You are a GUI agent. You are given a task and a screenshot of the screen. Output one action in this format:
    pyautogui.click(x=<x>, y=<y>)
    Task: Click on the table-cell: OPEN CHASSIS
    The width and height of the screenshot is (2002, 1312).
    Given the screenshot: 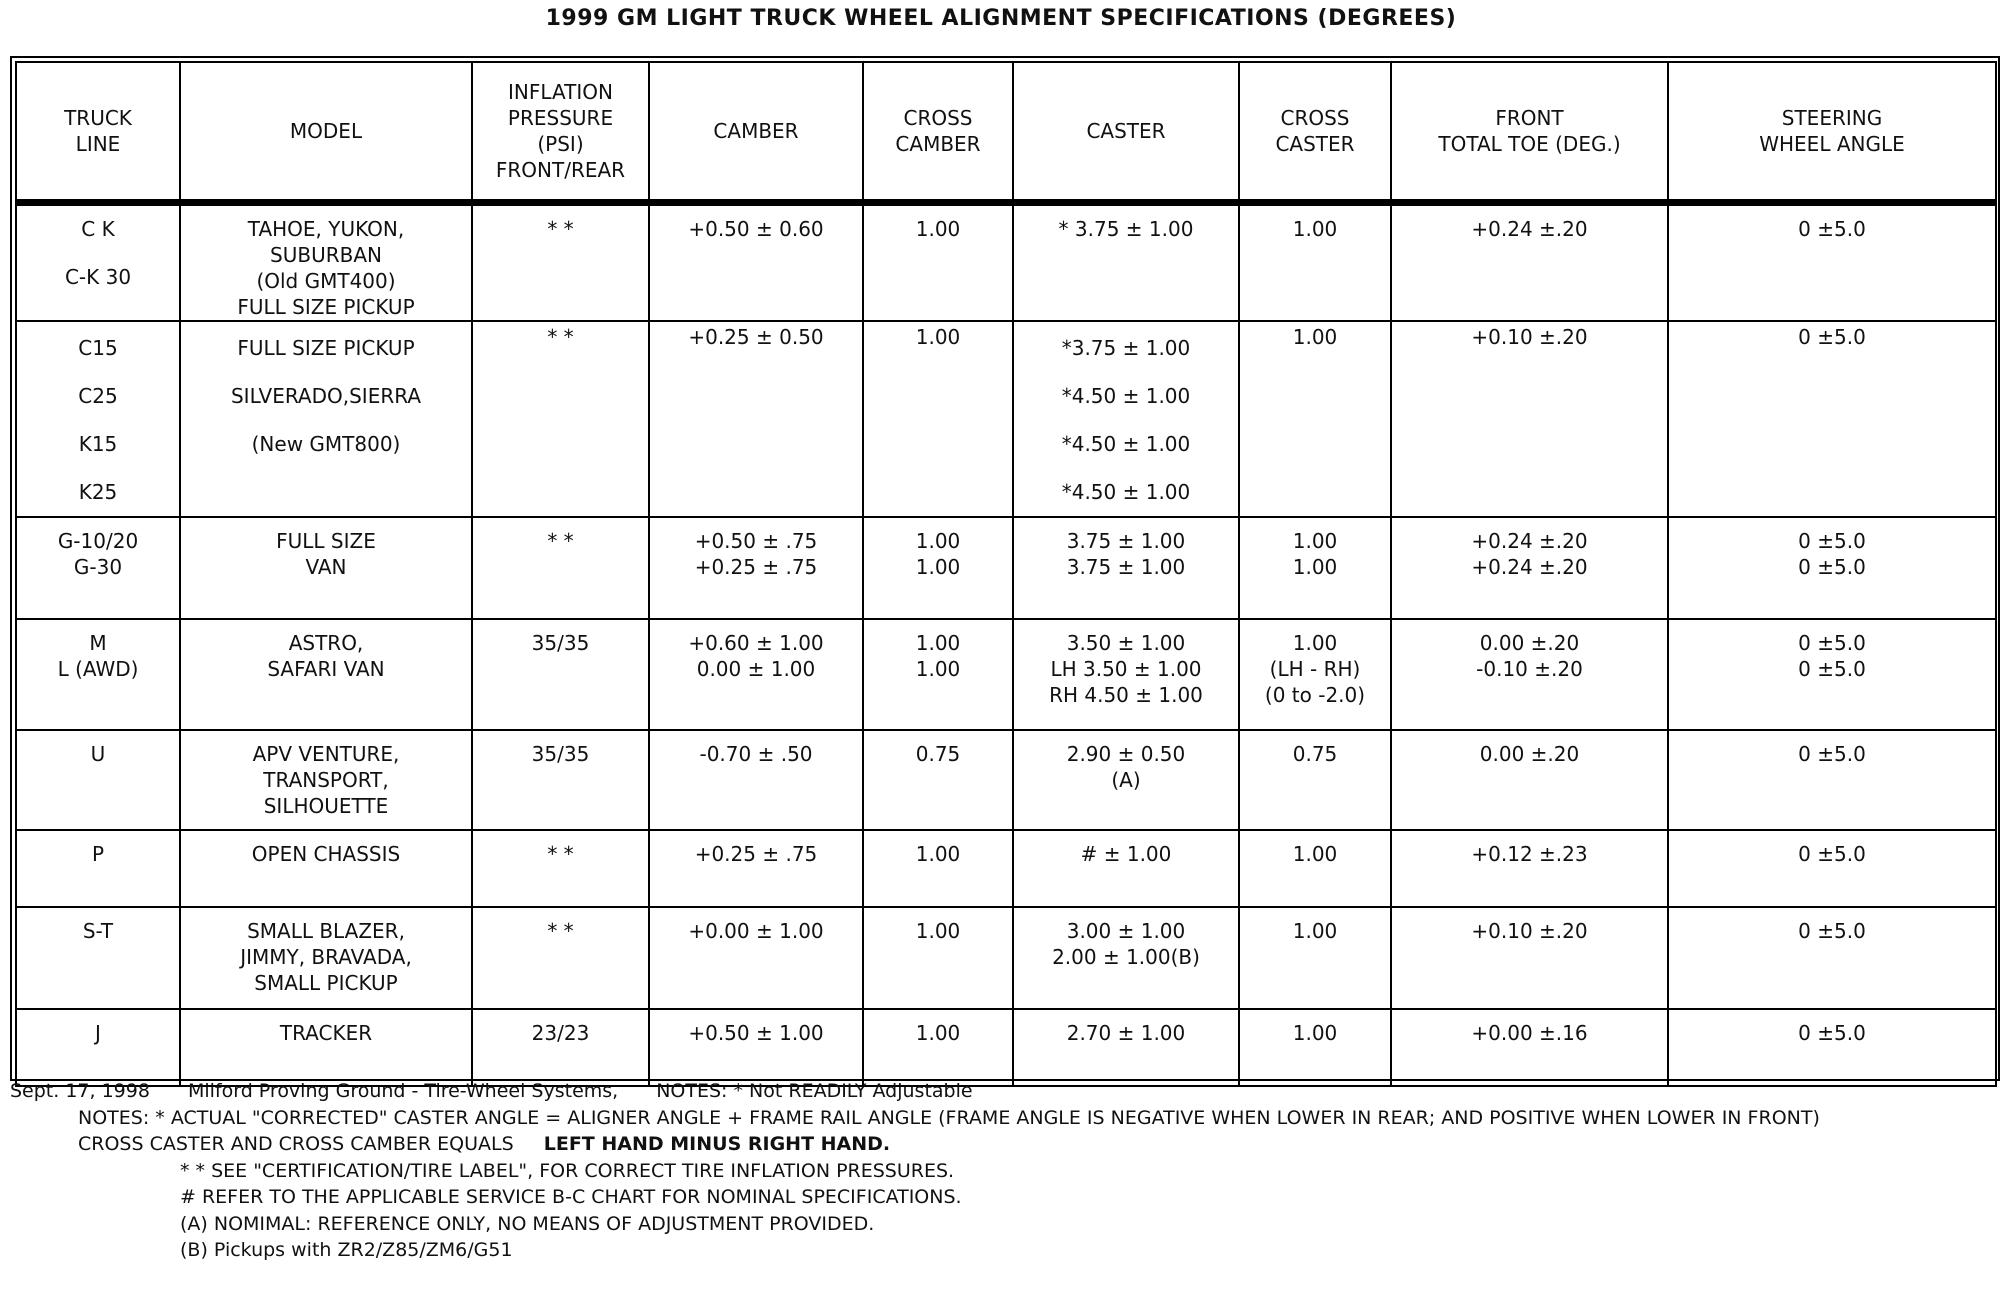 What is the action you would take?
    pyautogui.click(x=326, y=868)
    